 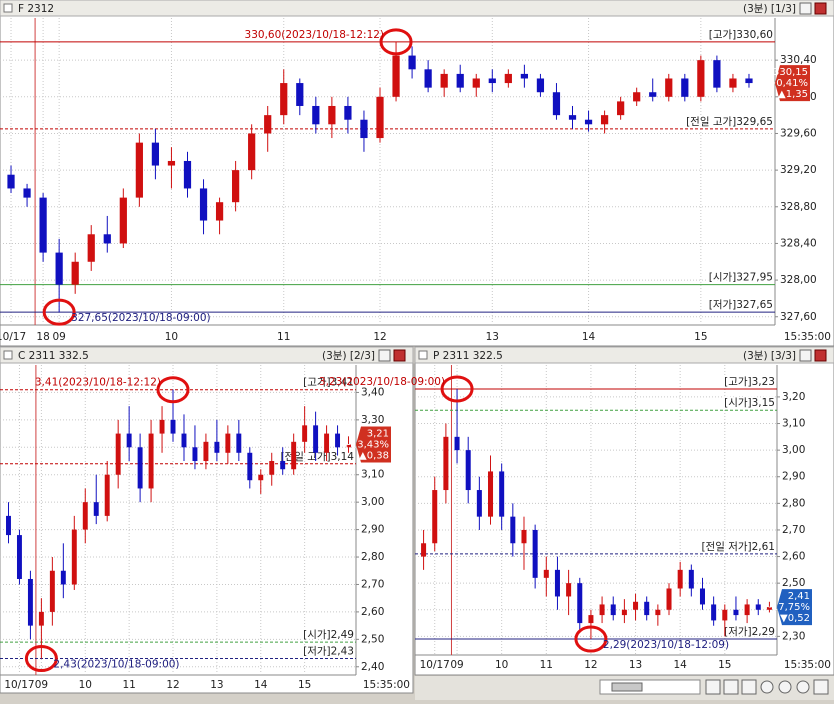 I want to click on search, so click(x=803, y=687).